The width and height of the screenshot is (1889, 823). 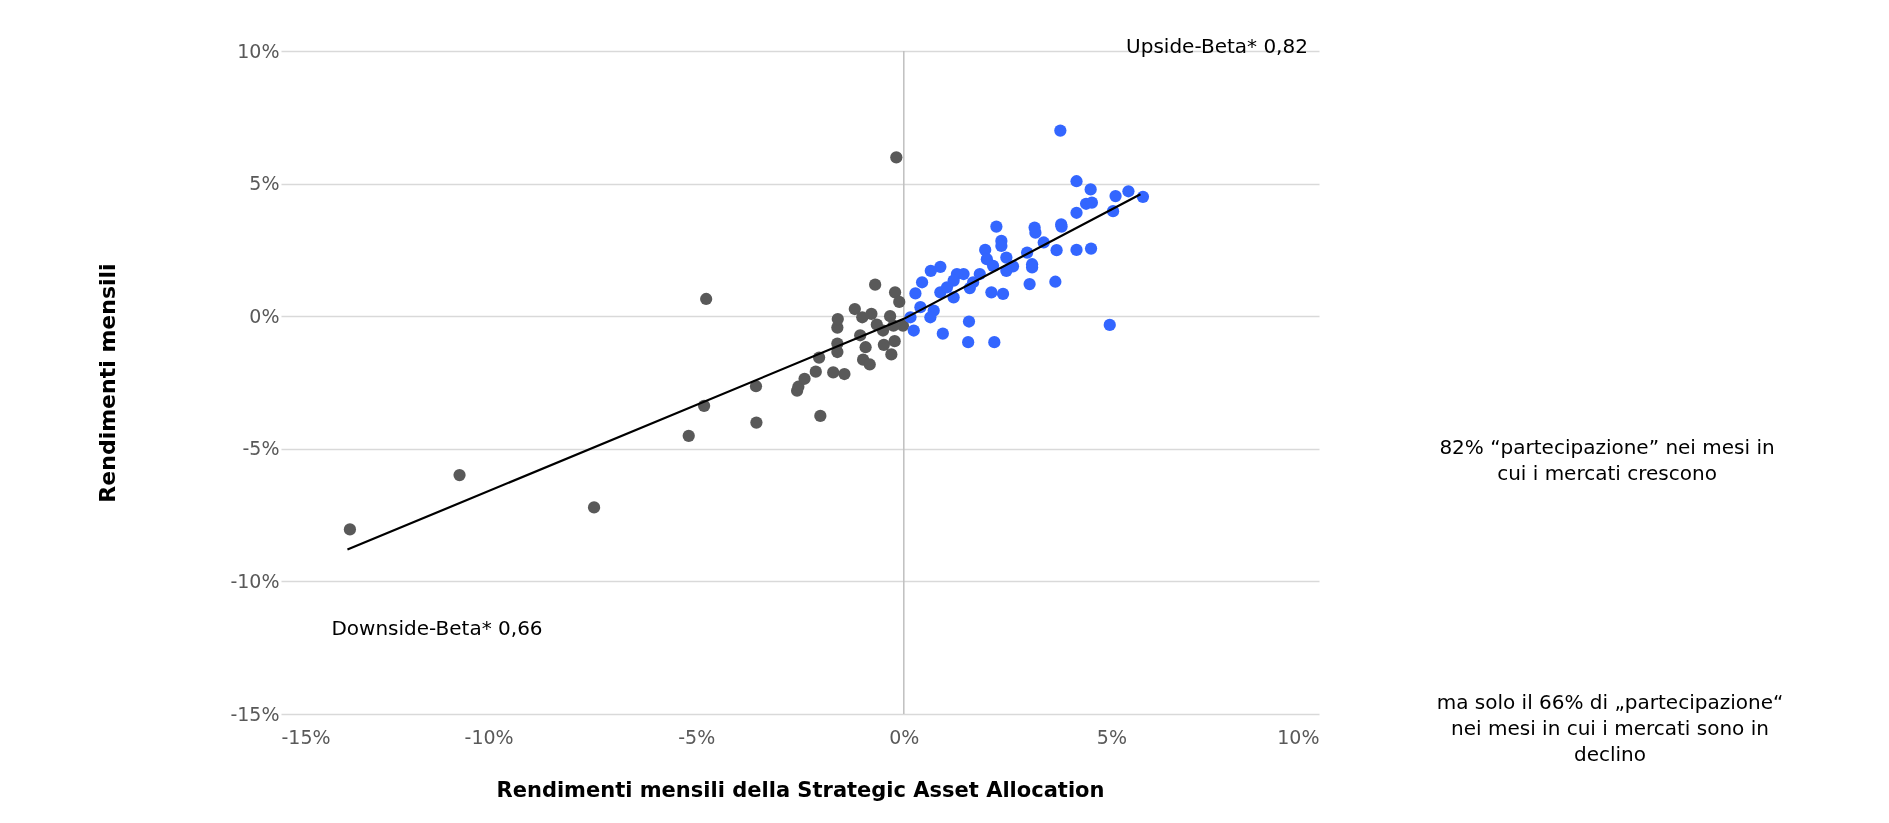 I want to click on x-tick-label: 10%, so click(x=1298, y=736).